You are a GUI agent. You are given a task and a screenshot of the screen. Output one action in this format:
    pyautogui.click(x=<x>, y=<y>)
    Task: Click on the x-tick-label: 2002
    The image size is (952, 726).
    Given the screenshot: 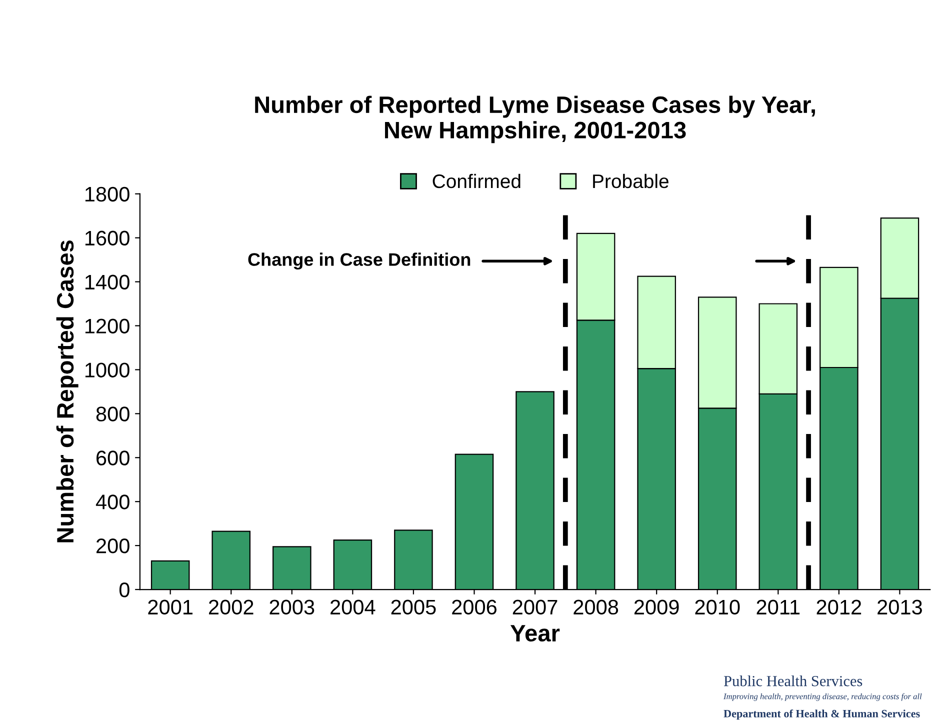 What is the action you would take?
    pyautogui.click(x=231, y=607)
    